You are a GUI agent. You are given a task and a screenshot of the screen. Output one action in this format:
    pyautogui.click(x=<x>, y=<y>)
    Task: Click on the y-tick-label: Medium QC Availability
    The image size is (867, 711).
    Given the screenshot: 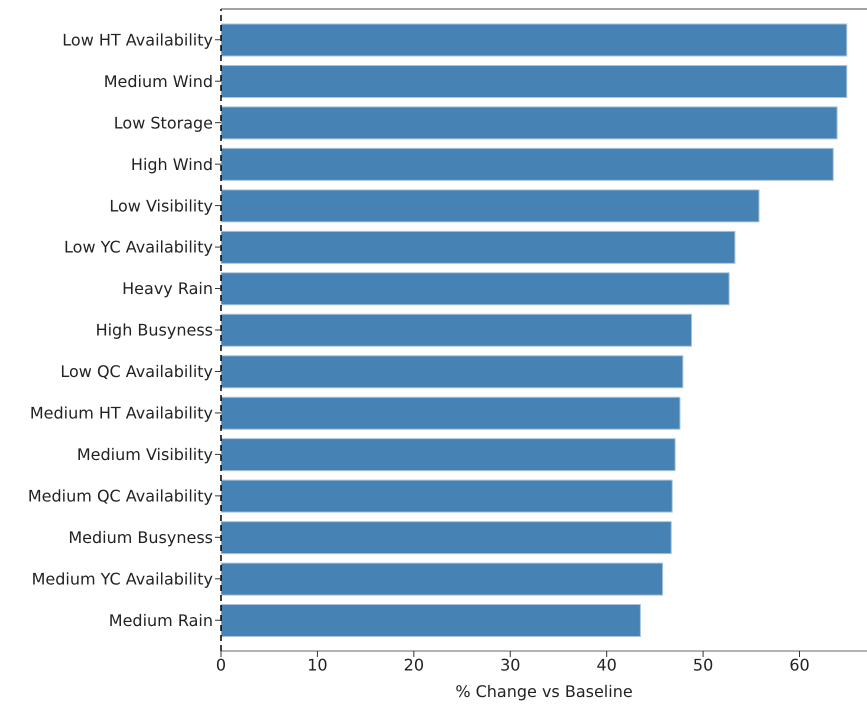 What is the action you would take?
    pyautogui.click(x=120, y=496)
    